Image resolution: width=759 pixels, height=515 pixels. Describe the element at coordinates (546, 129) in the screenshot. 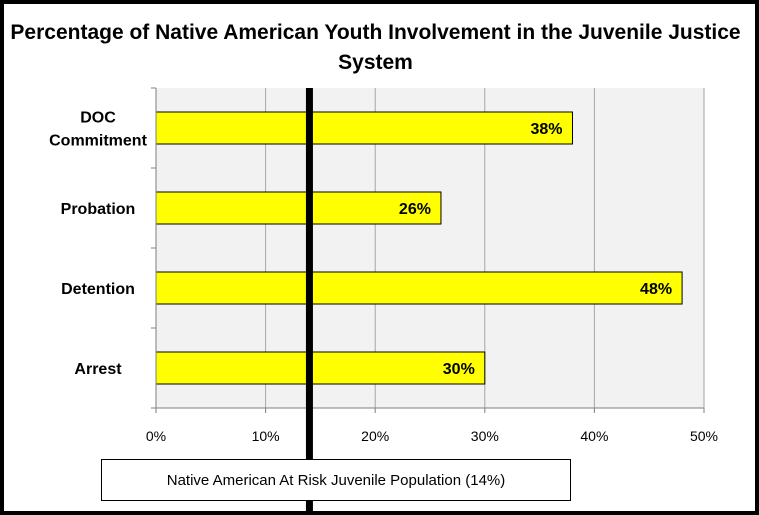

I see `data-label: 38%` at that location.